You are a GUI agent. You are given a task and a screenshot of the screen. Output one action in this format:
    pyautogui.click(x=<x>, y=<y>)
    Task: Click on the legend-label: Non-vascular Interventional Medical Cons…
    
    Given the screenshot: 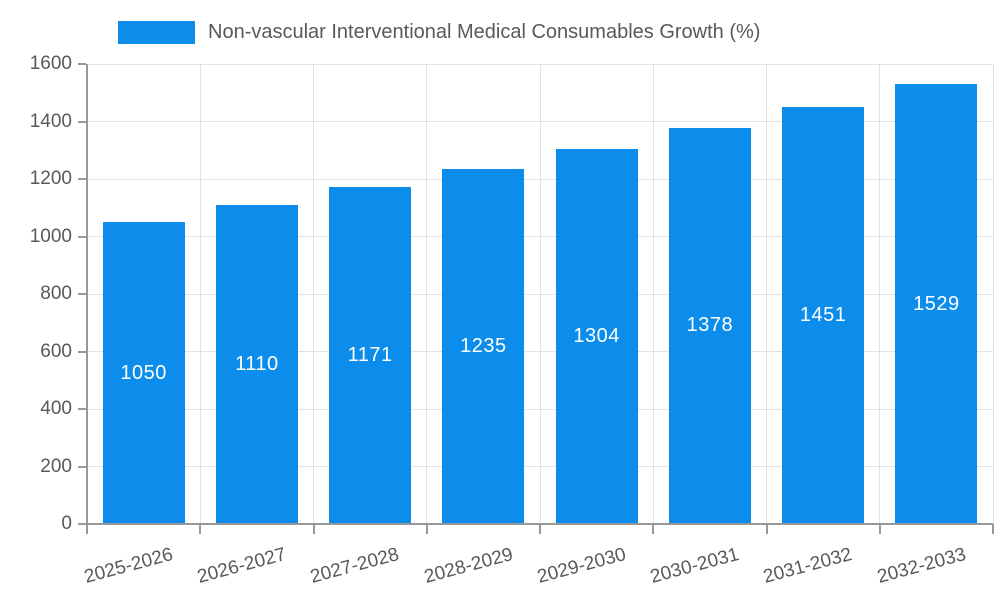 What is the action you would take?
    pyautogui.click(x=484, y=32)
    